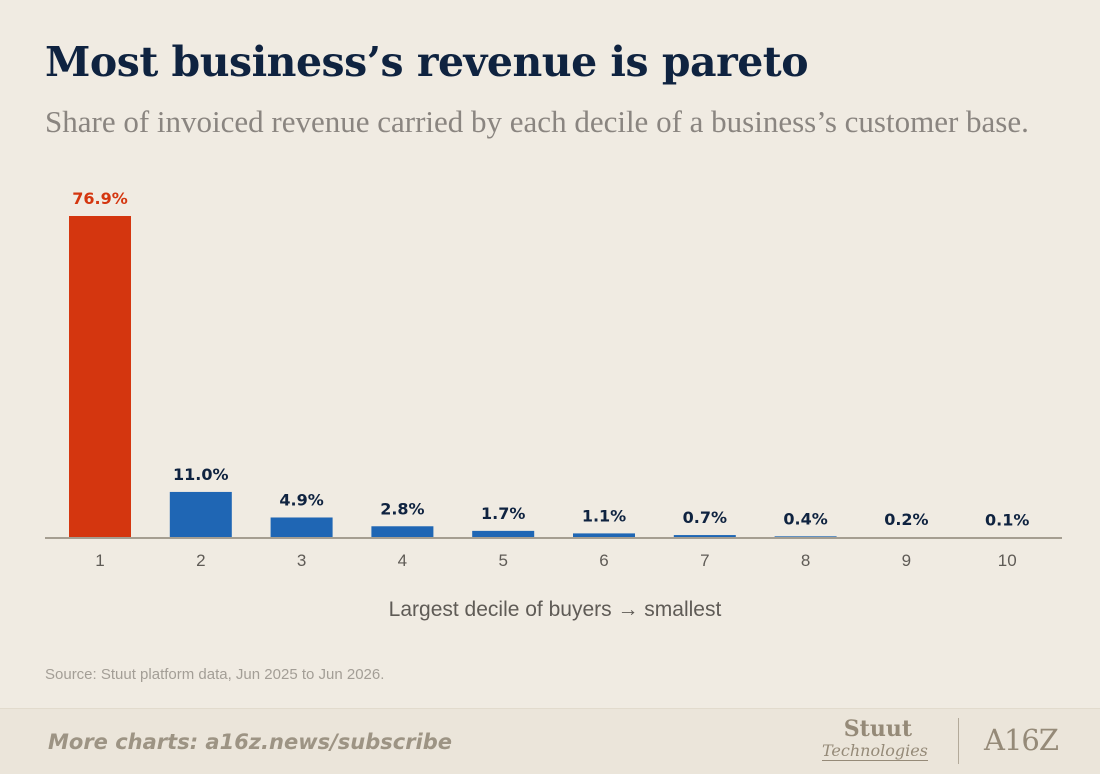  I want to click on stuut-logo: Stuut Technologies, so click(882, 742).